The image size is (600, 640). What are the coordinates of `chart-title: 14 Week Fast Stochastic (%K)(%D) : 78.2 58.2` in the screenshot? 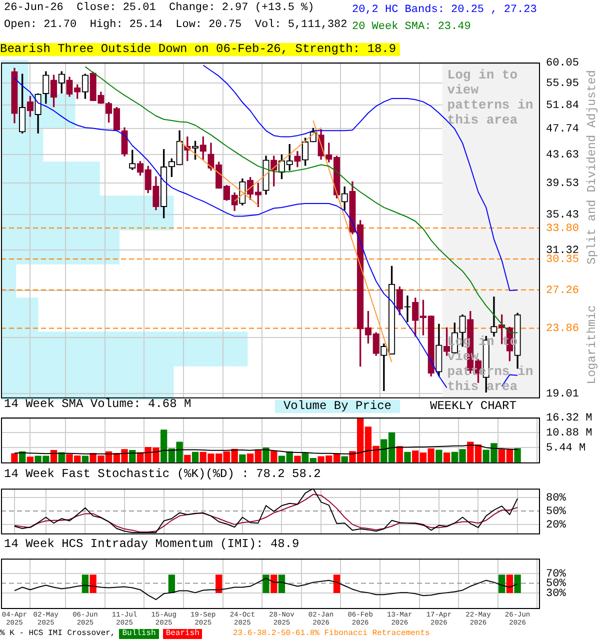 It's located at (162, 474).